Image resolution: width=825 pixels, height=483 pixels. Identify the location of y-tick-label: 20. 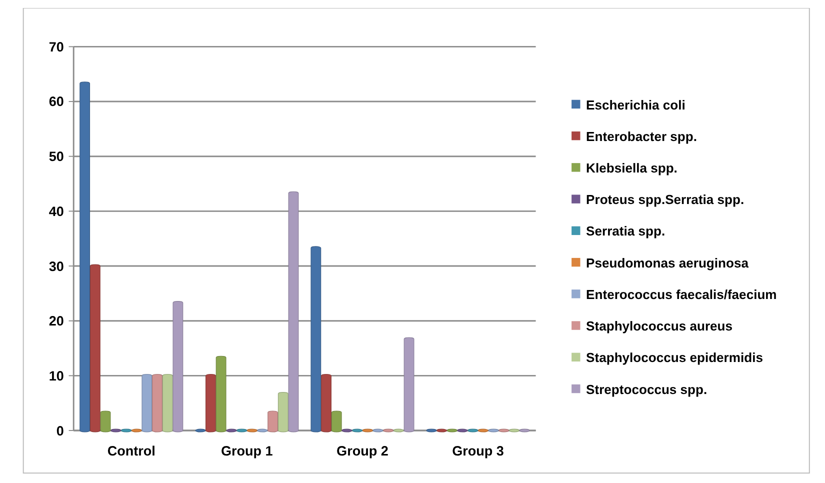
(56, 321).